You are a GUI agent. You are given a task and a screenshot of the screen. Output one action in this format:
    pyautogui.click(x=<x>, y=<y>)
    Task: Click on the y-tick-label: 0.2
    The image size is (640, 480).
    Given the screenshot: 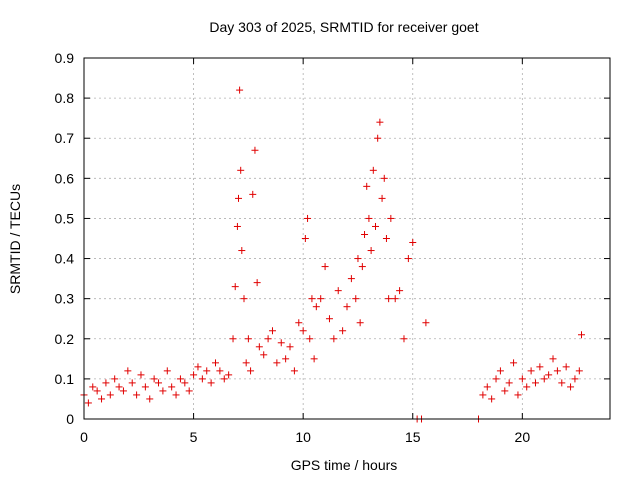 What is the action you would take?
    pyautogui.click(x=65, y=339)
    